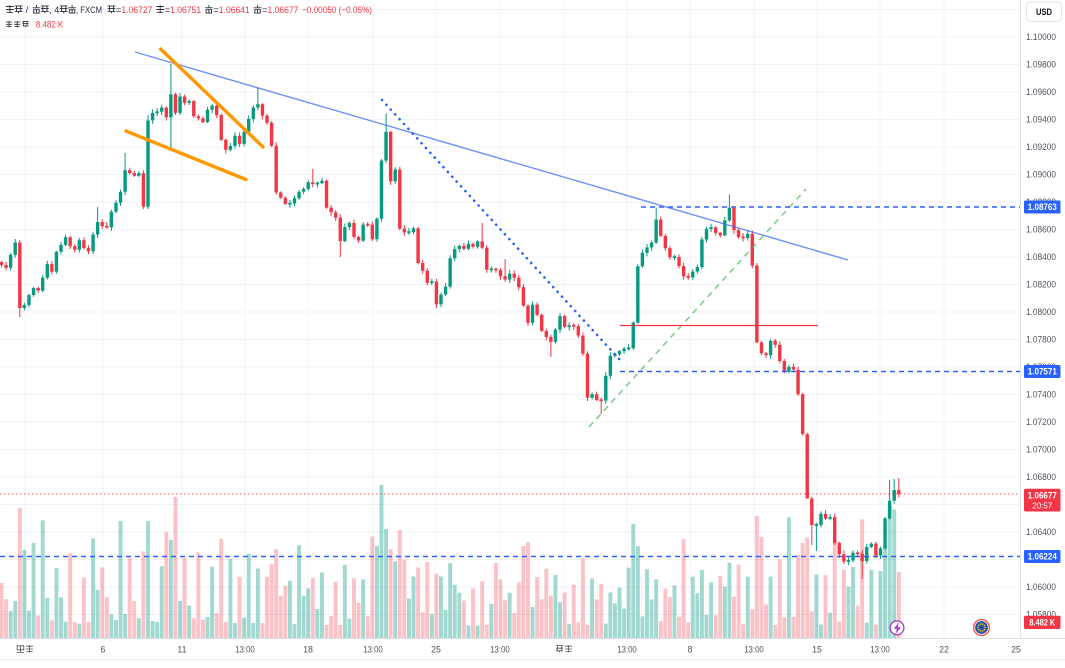 The width and height of the screenshot is (1065, 668). I want to click on svg-text: 1.07000, so click(1041, 450).